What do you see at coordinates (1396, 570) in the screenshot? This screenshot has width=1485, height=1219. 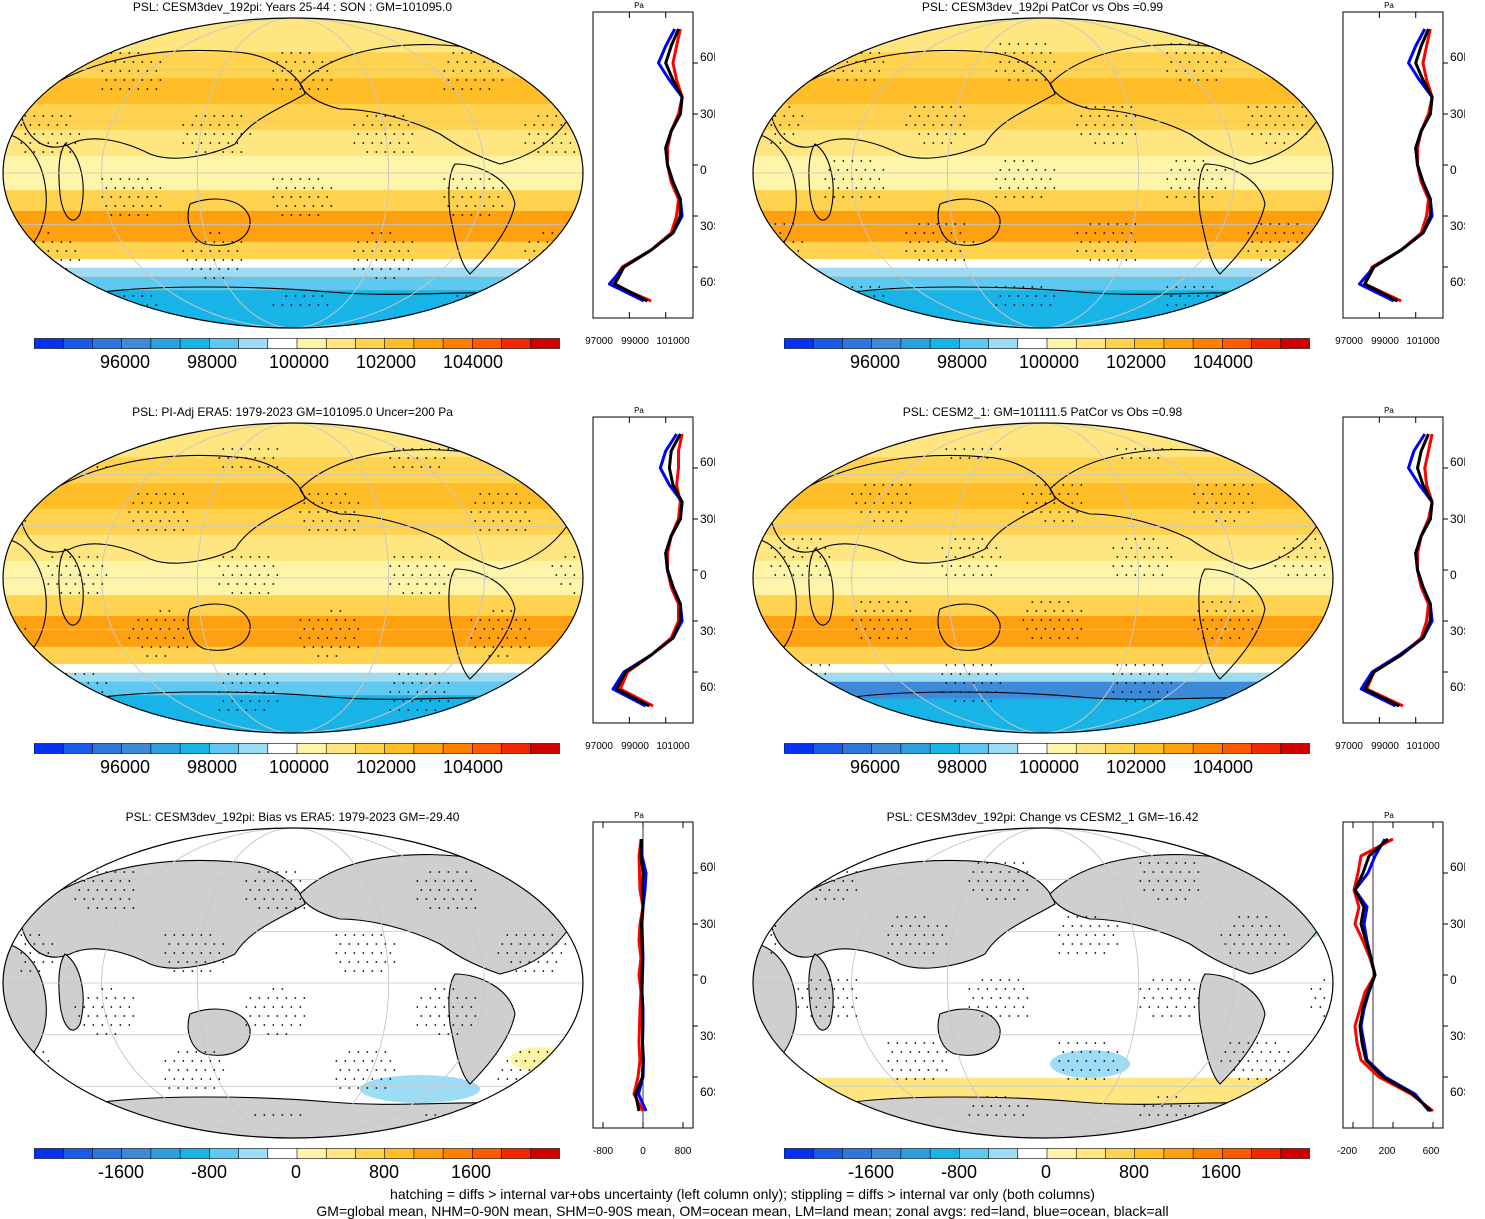 I see `zonal-series-ocean` at bounding box center [1396, 570].